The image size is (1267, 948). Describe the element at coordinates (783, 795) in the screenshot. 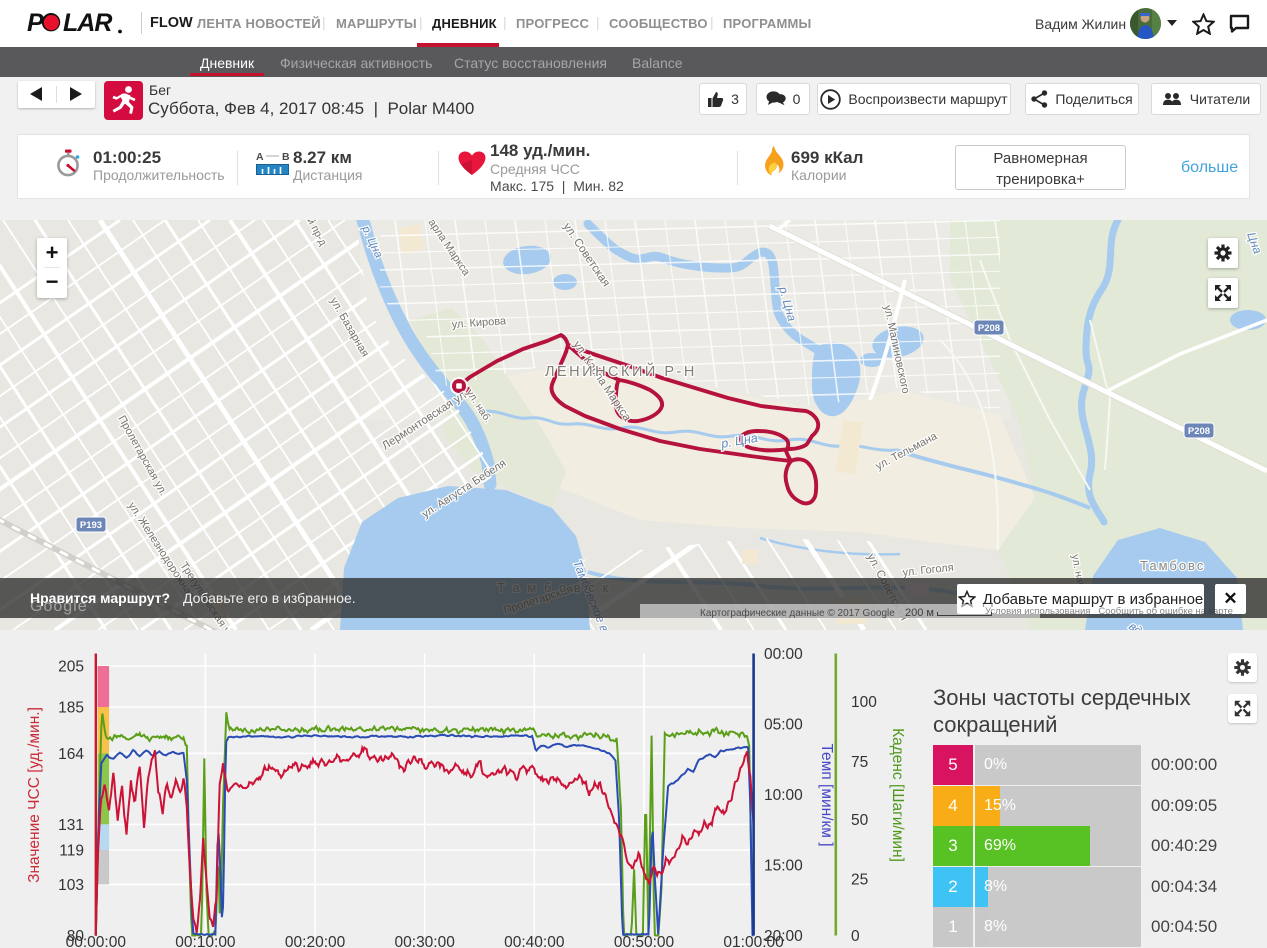

I see `svg-text: 10:00` at that location.